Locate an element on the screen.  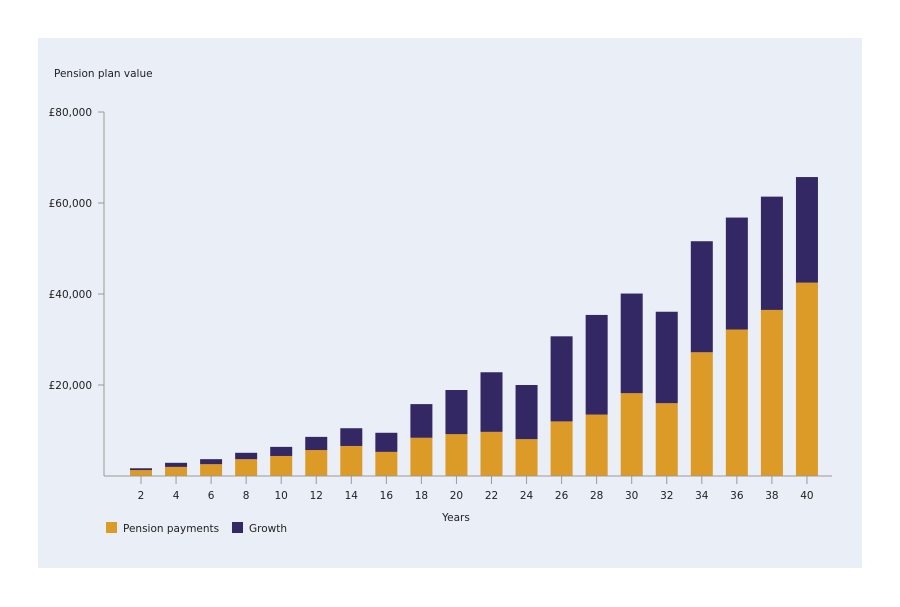
y-tick-label: £60,000 is located at coordinates (70, 204).